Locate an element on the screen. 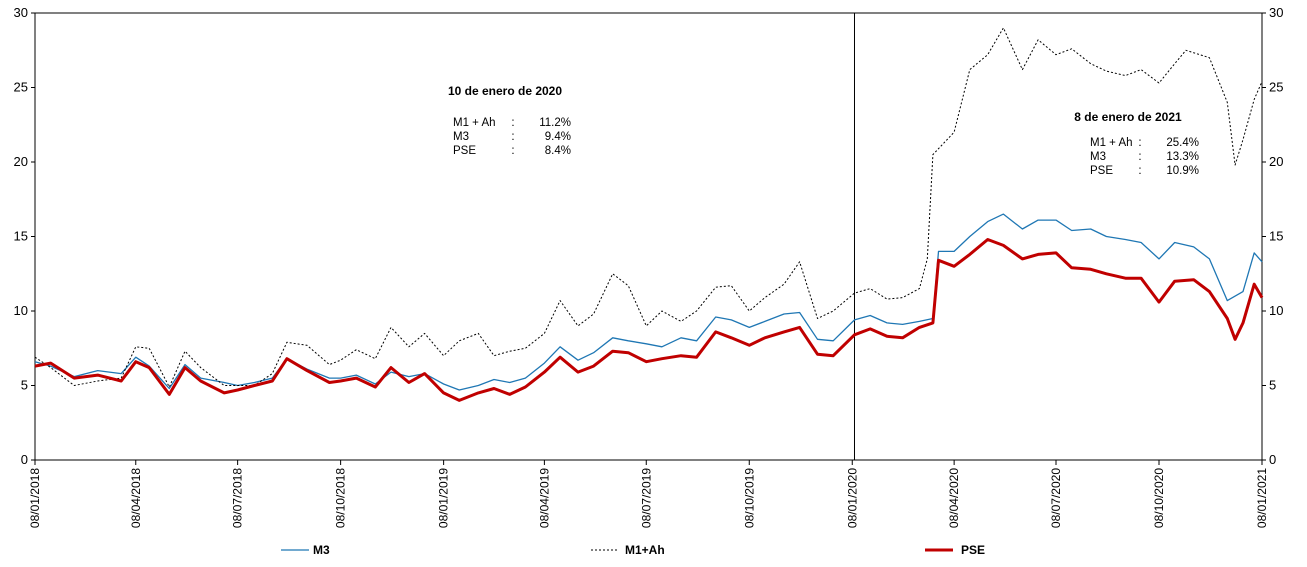  y-tick-label-left: 0 is located at coordinates (24, 459).